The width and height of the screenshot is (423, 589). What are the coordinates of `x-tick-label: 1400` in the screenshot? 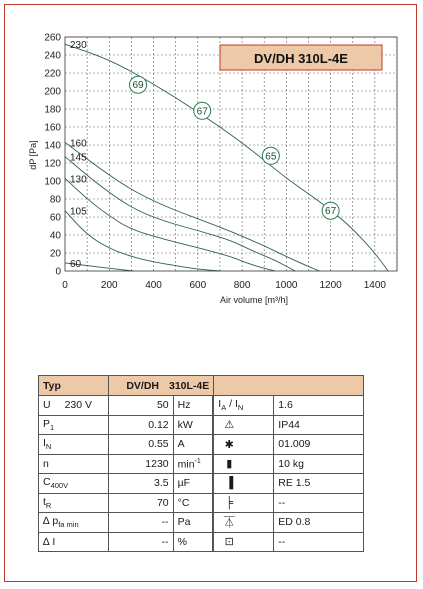 It's located at (375, 285).